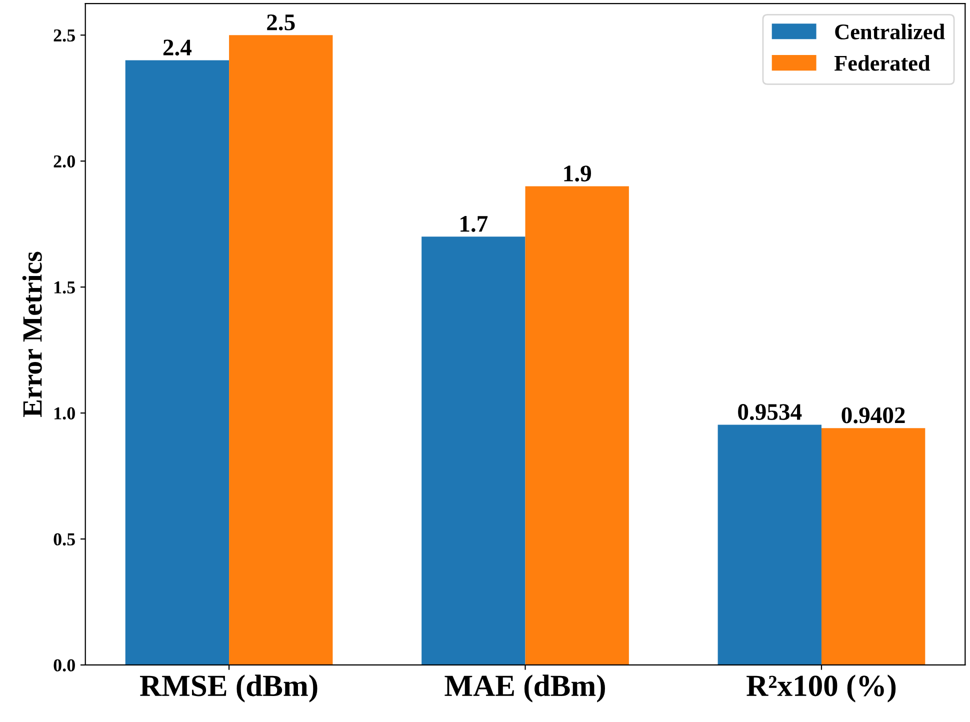 The image size is (970, 722). What do you see at coordinates (577, 174) in the screenshot?
I see `data-label: 1.9` at bounding box center [577, 174].